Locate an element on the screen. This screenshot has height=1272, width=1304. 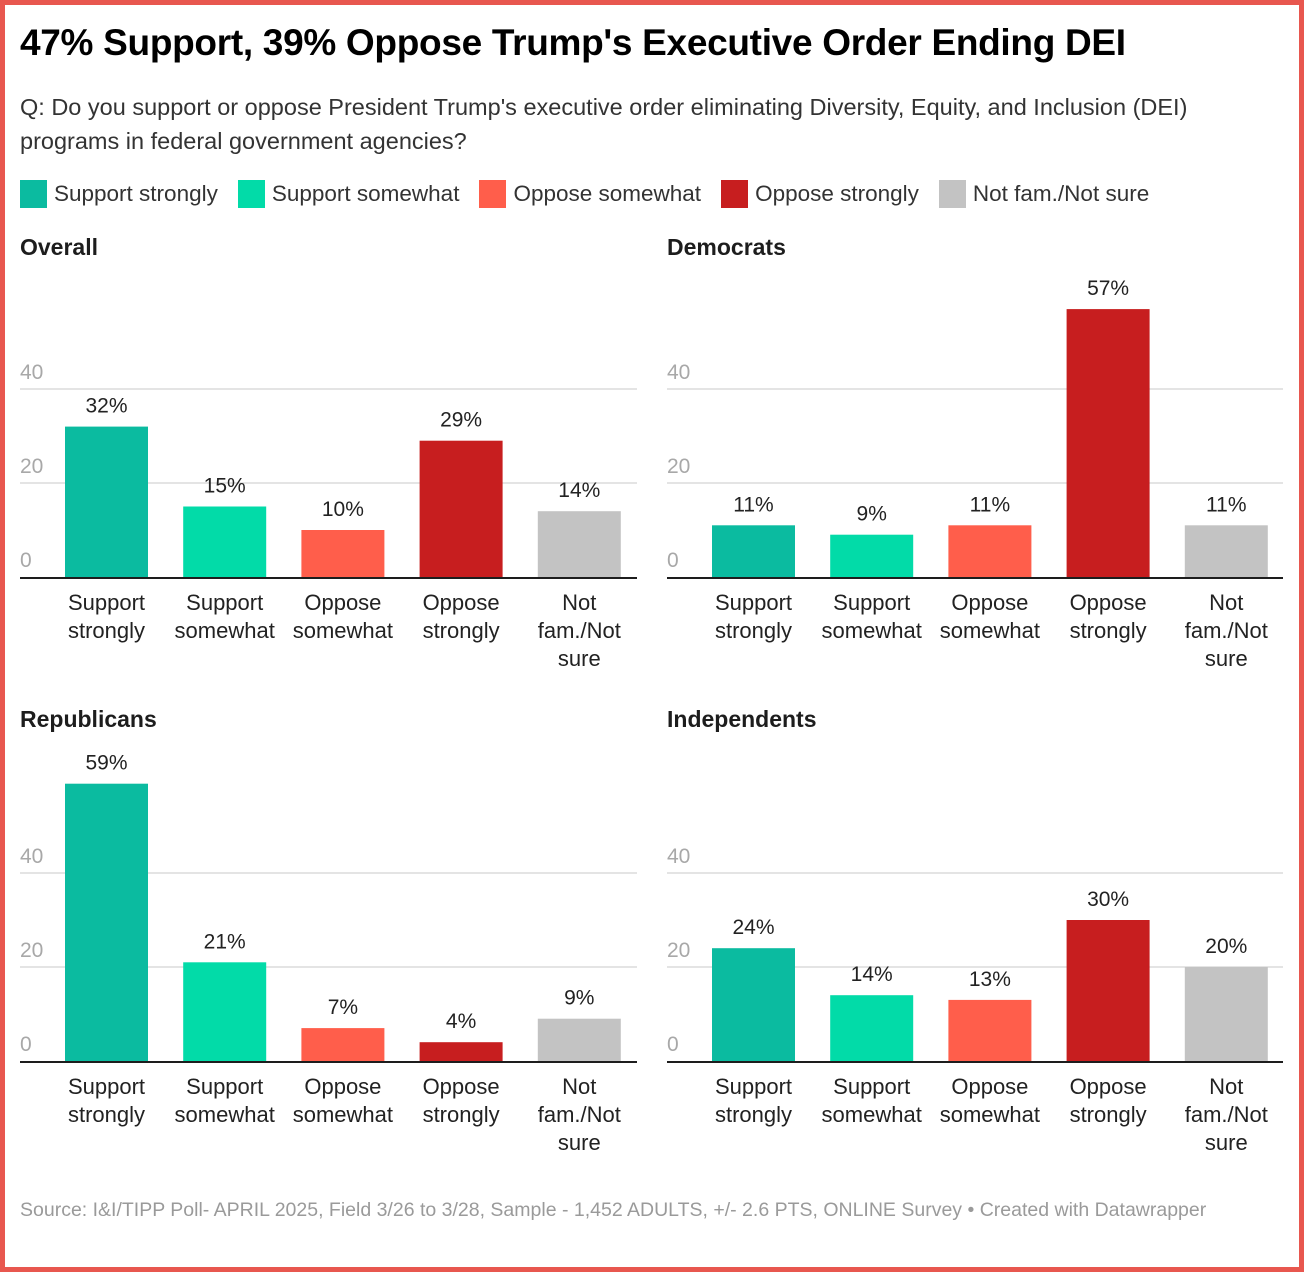
value-label-oppose-strongly: 29% is located at coordinates (461, 420).